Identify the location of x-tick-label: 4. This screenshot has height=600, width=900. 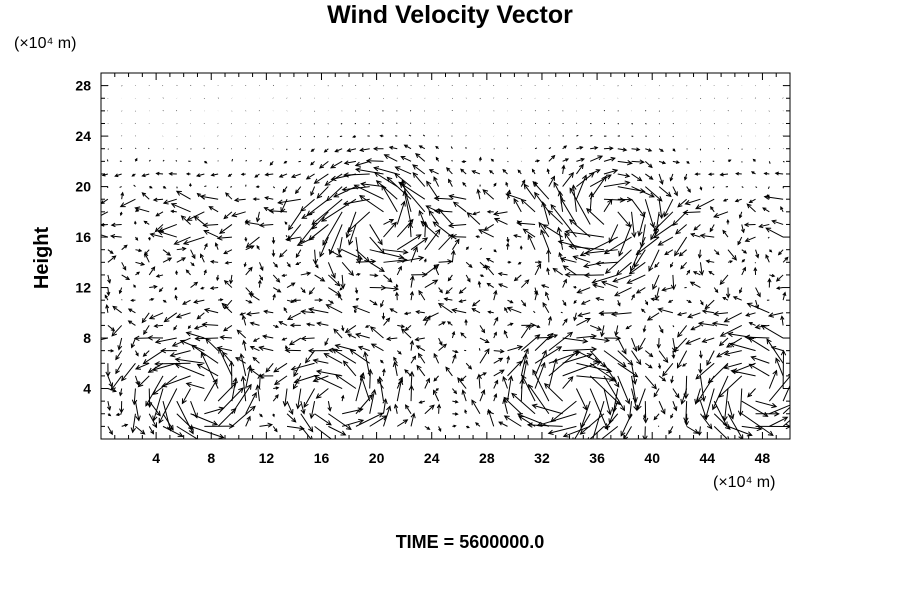
(156, 458).